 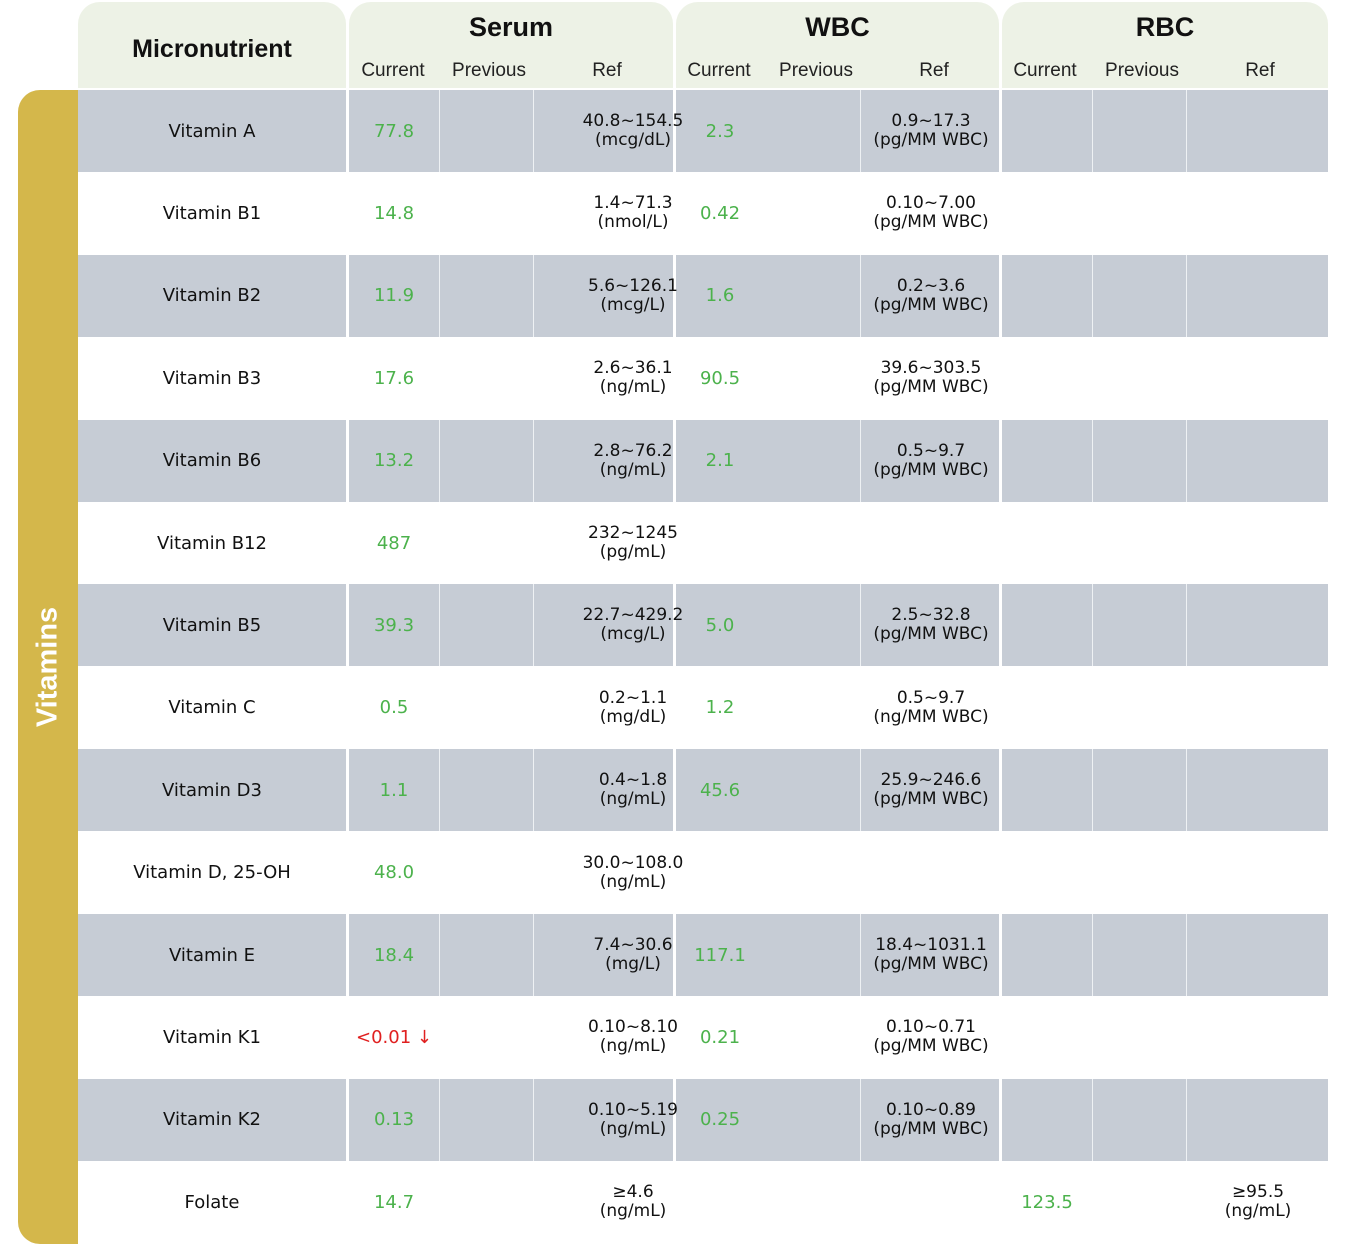 What do you see at coordinates (931, 716) in the screenshot?
I see `wbc-ref-unit: (ng/MM WBC)` at bounding box center [931, 716].